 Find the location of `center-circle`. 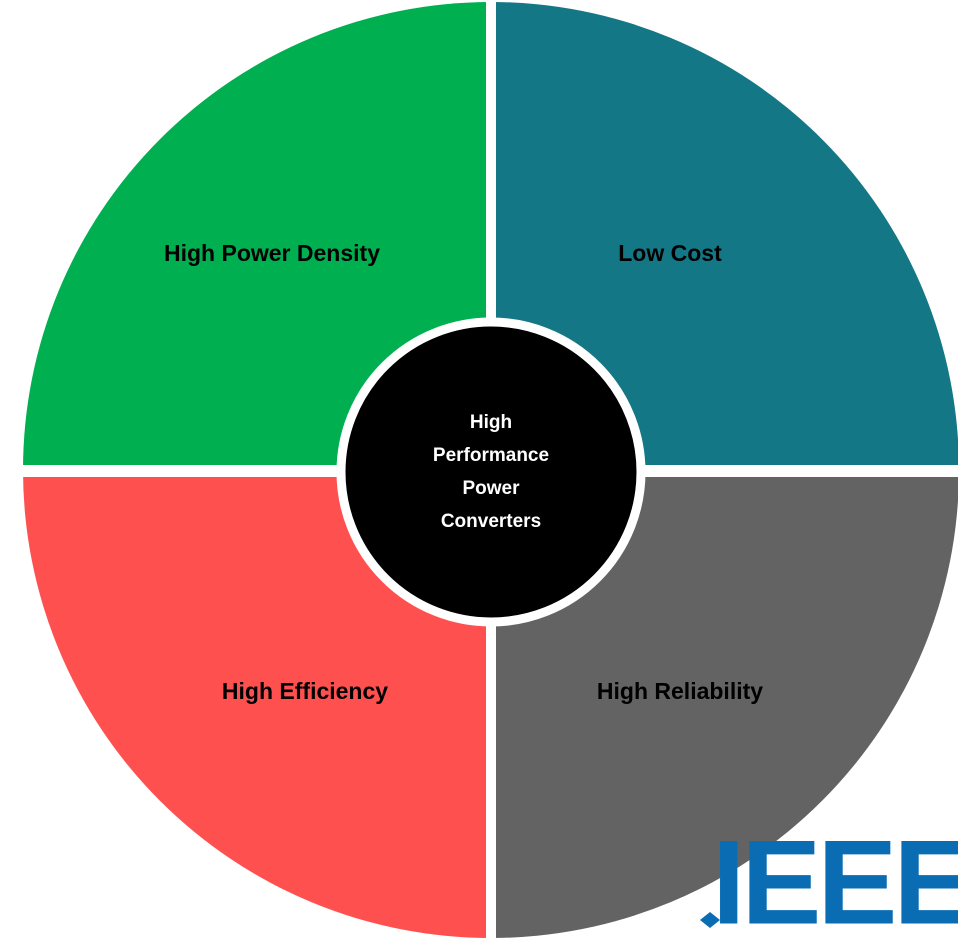

center-circle is located at coordinates (491, 472).